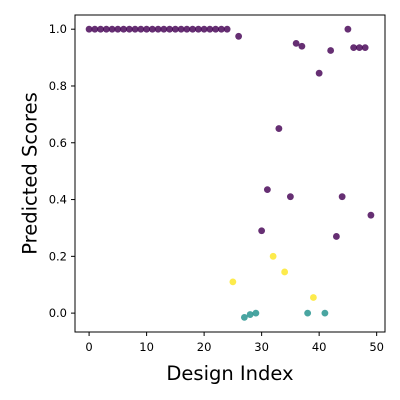 The image size is (400, 400). Describe the element at coordinates (376, 347) in the screenshot. I see `x-tick-label: 50` at that location.